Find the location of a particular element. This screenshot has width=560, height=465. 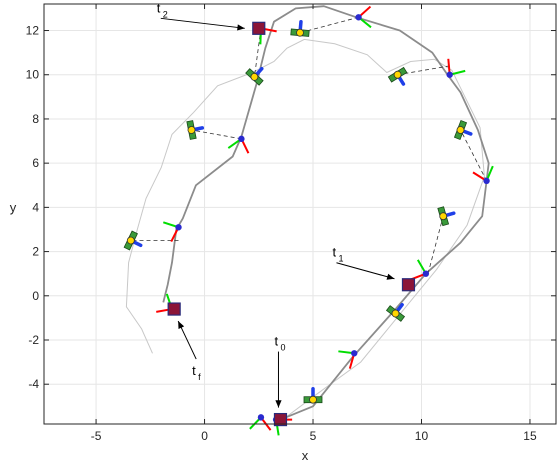

x-axis-label: x is located at coordinates (305, 455).